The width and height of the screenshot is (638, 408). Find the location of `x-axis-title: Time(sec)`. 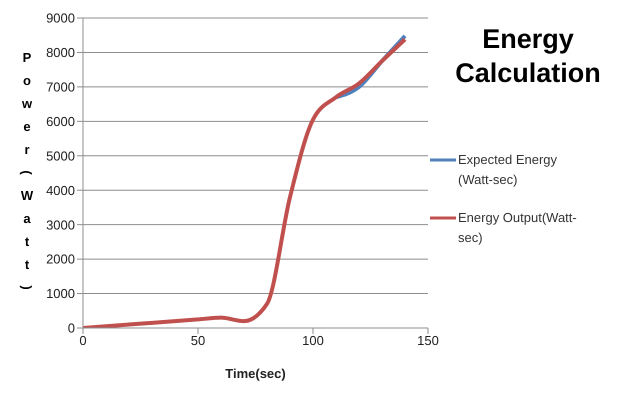

x-axis-title: Time(sec) is located at coordinates (255, 373).